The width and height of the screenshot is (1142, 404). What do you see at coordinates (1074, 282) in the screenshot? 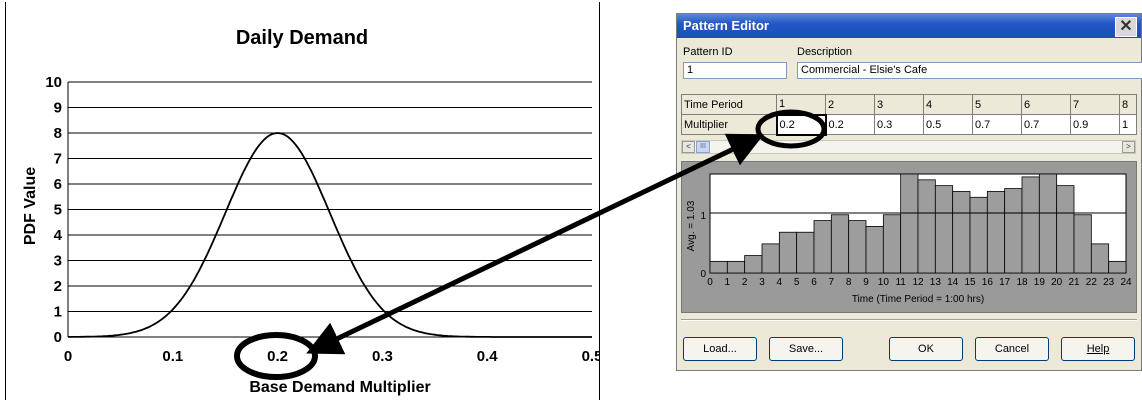
I see `pattern-x-tick: 21` at bounding box center [1074, 282].